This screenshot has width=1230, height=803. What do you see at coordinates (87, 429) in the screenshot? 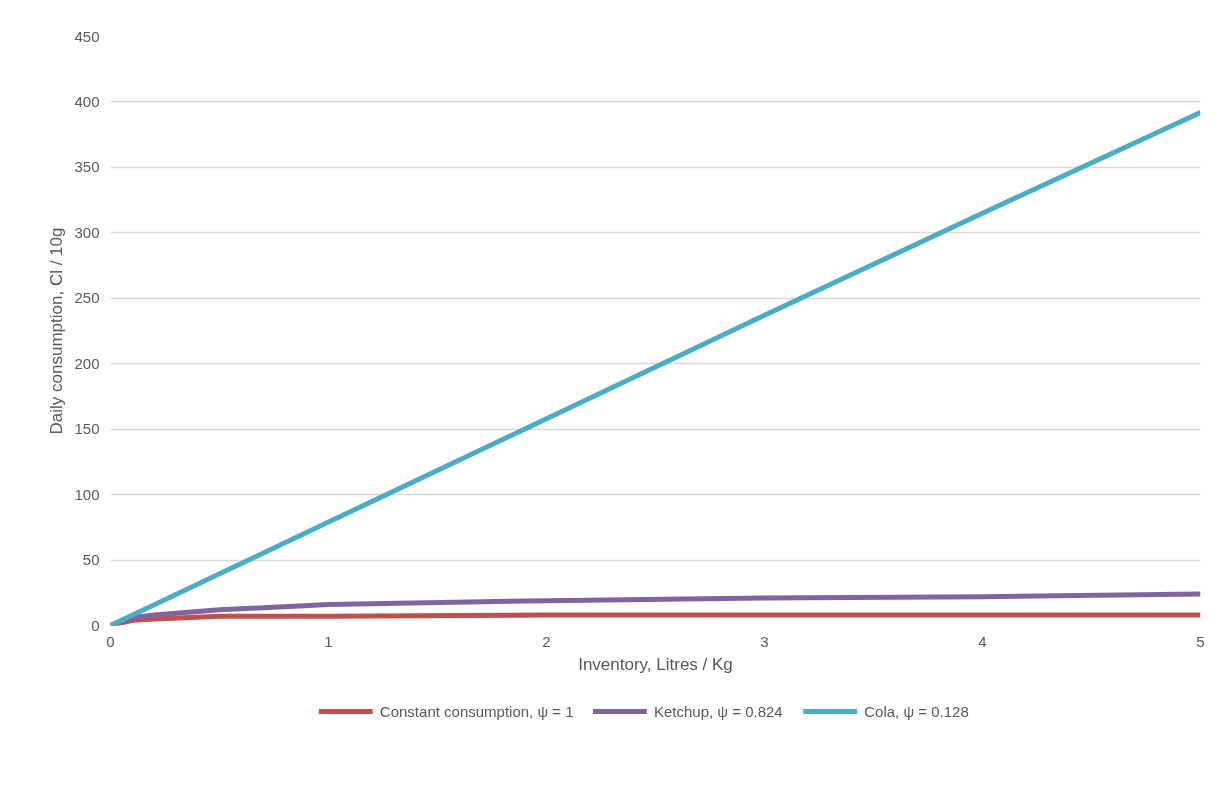
I see `y-tick-label: 150` at bounding box center [87, 429].